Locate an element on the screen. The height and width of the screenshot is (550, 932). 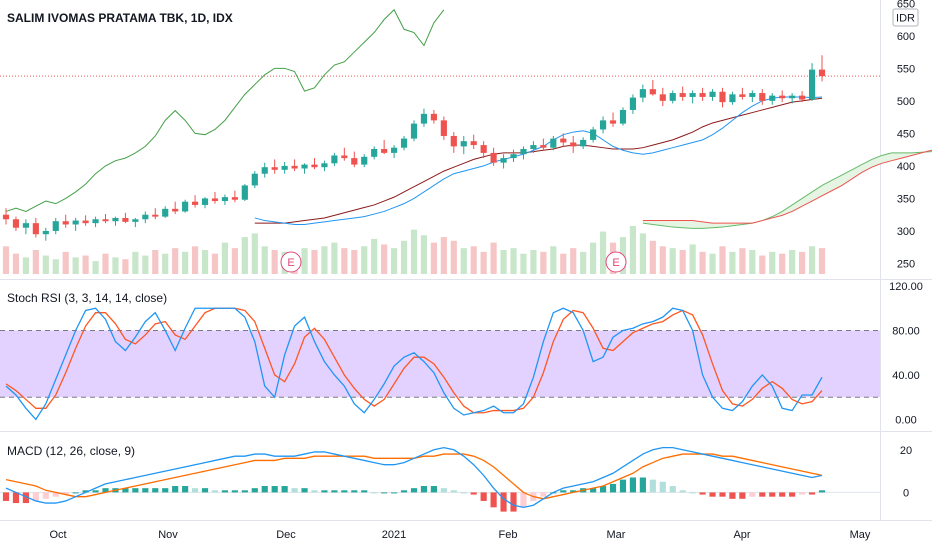
time-tick-label: Dec is located at coordinates (286, 535).